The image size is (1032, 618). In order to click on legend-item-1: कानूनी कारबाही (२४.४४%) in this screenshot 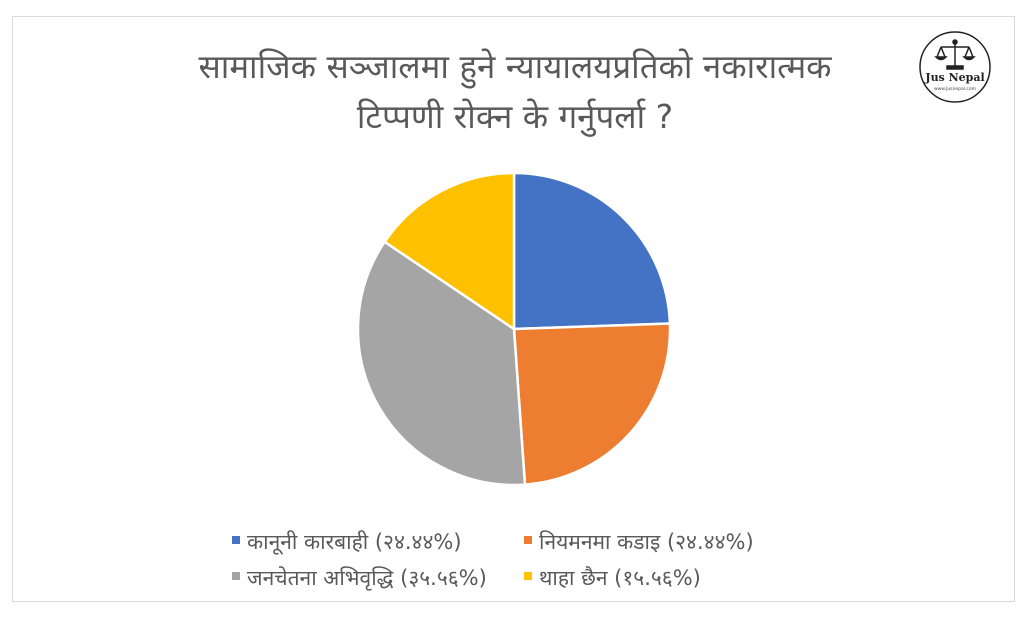, I will do `click(347, 542)`.